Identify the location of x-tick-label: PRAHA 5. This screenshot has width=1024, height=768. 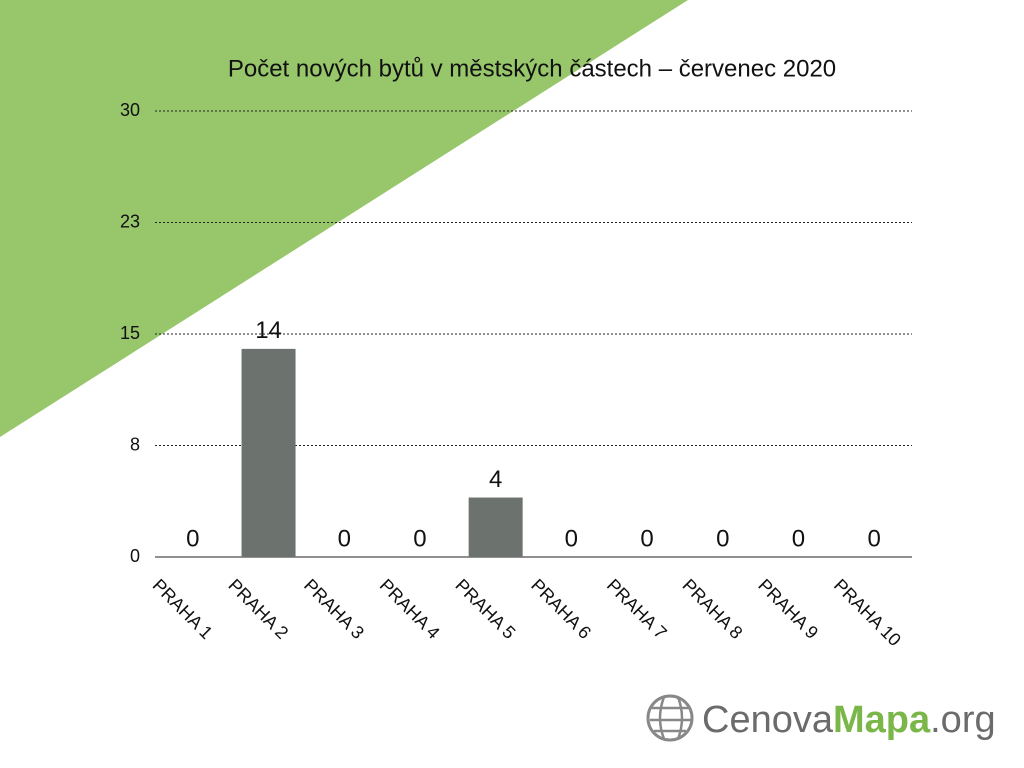
(485, 609).